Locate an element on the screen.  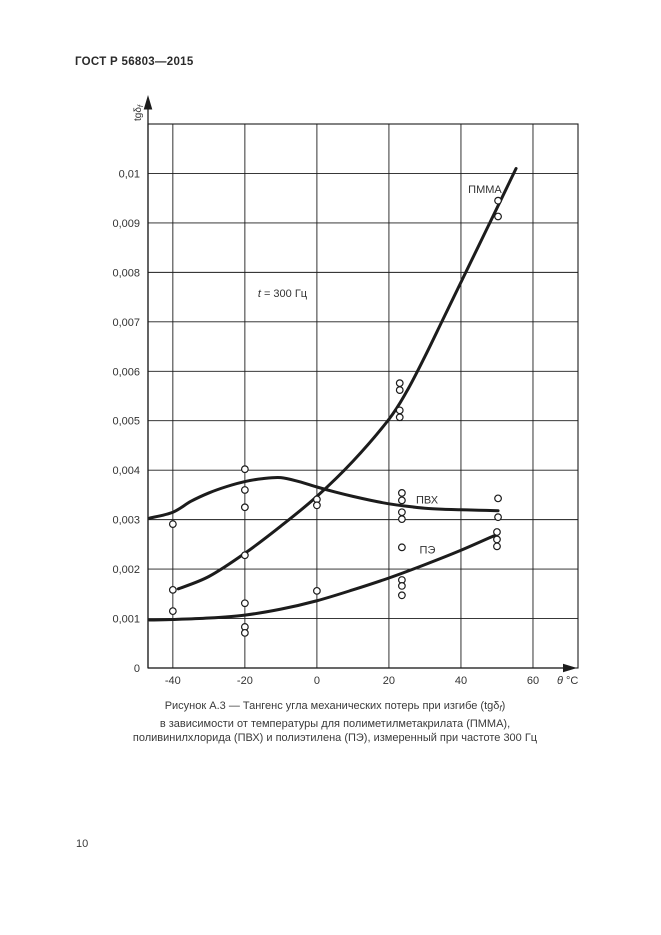
curve-pe is located at coordinates (323, 577).